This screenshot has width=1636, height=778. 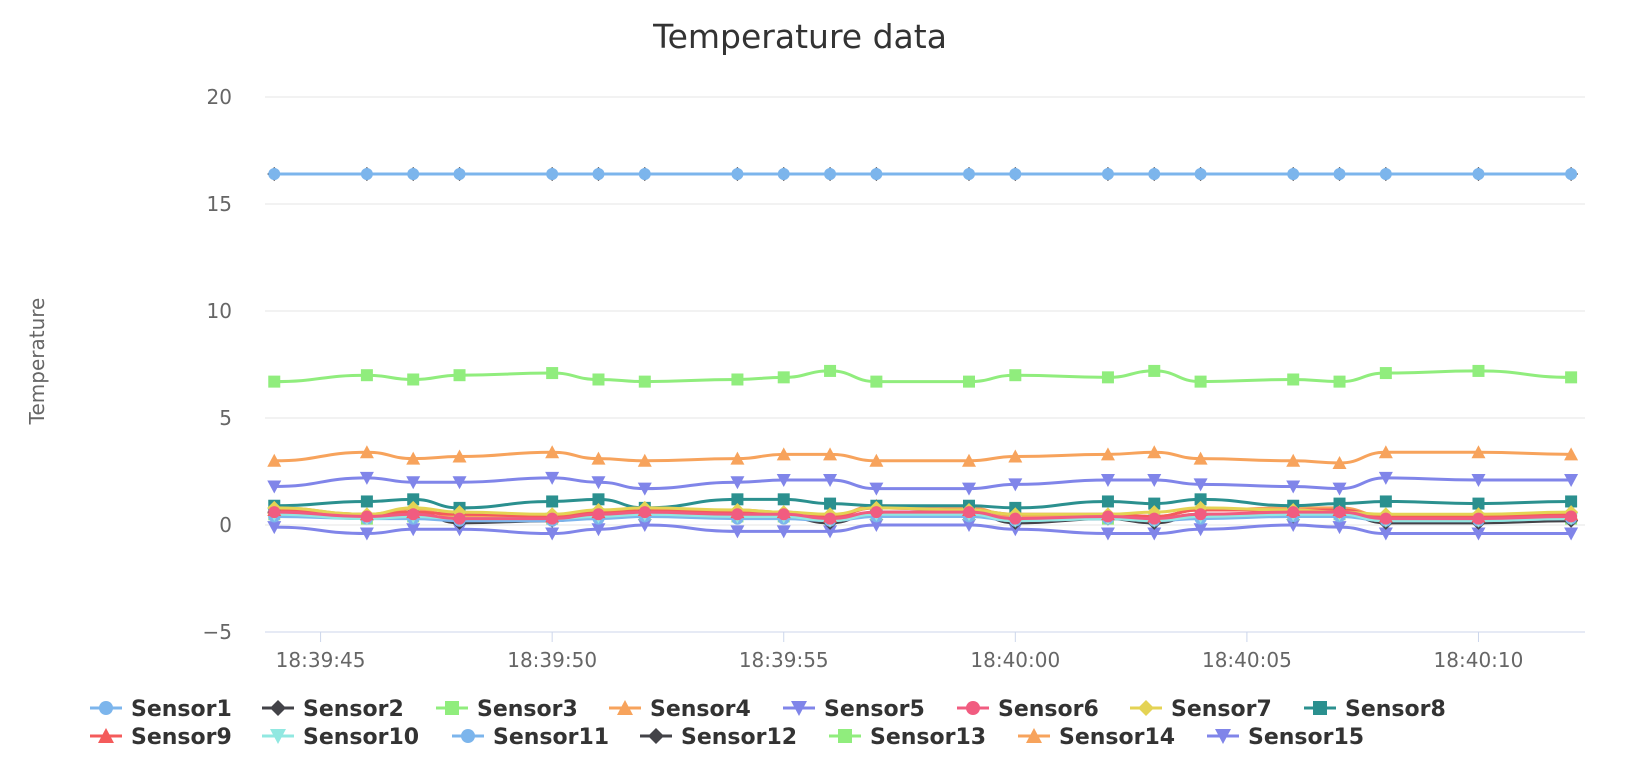 What do you see at coordinates (219, 311) in the screenshot?
I see `y-tick-label: 10` at bounding box center [219, 311].